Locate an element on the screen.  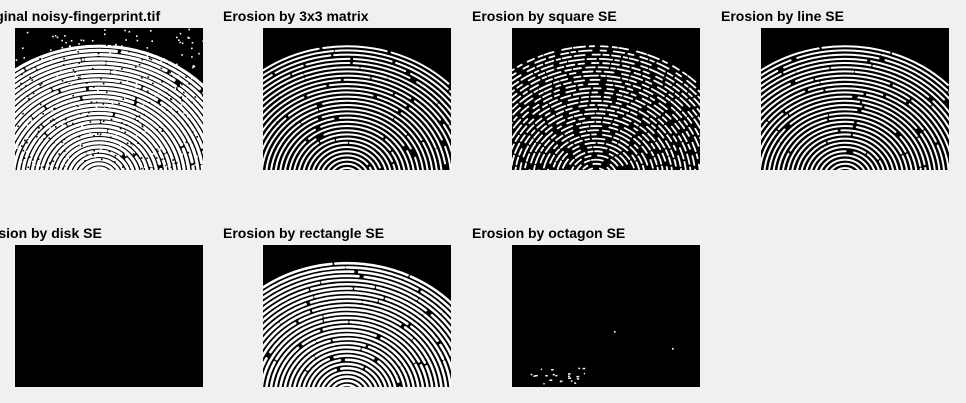
fingerprint-image is located at coordinates (606, 107).